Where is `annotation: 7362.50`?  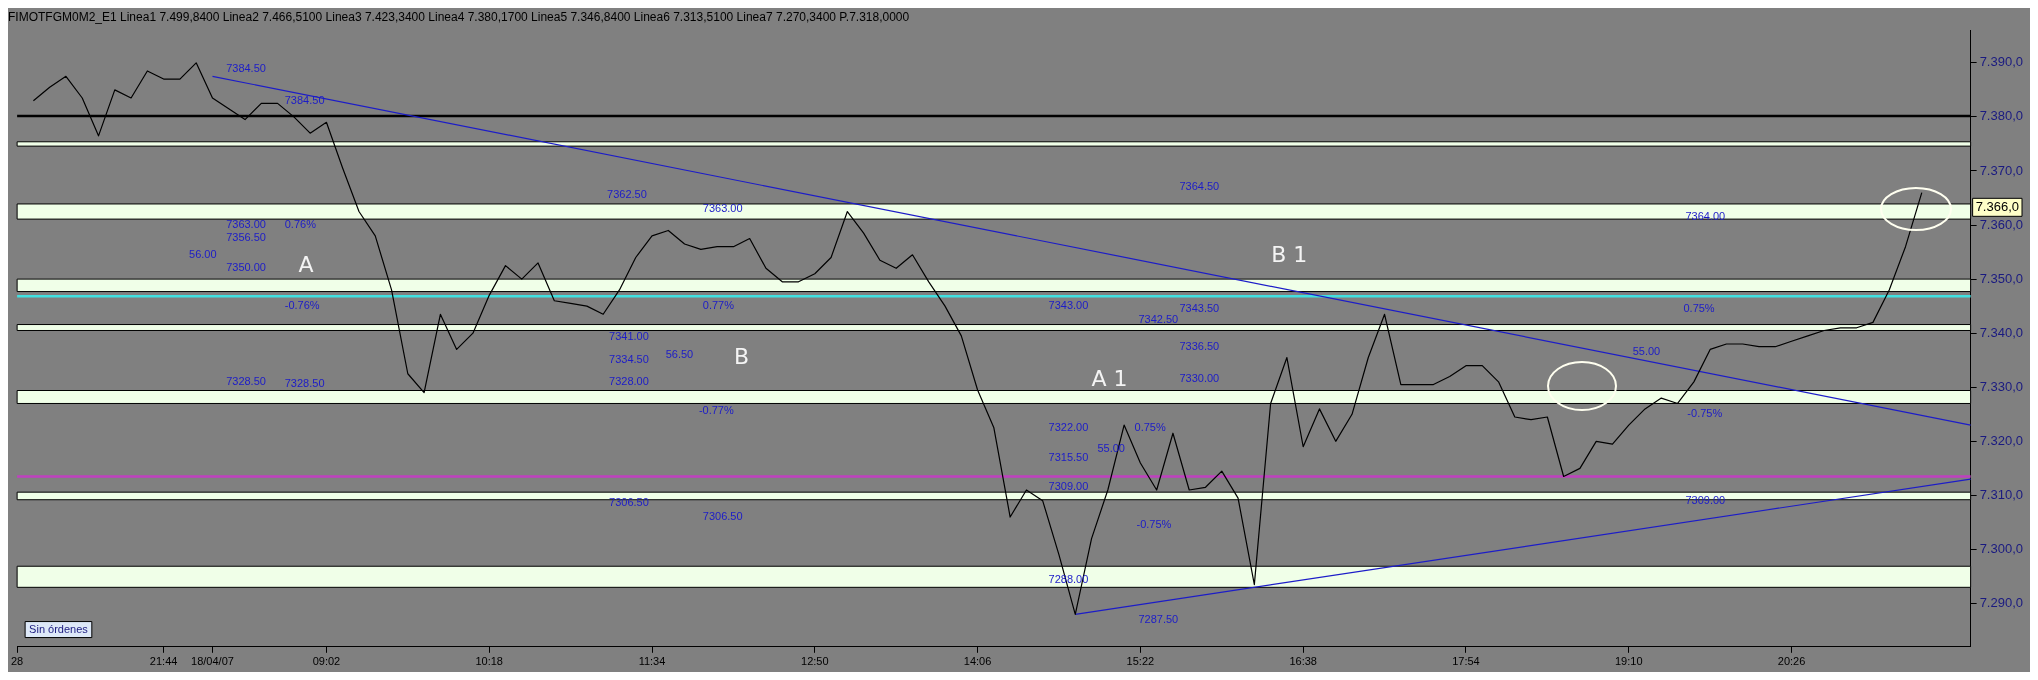
annotation: 7362.50 is located at coordinates (627, 194).